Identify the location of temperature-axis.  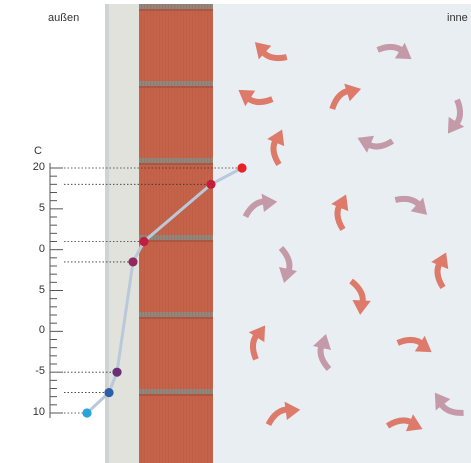
(56, 290).